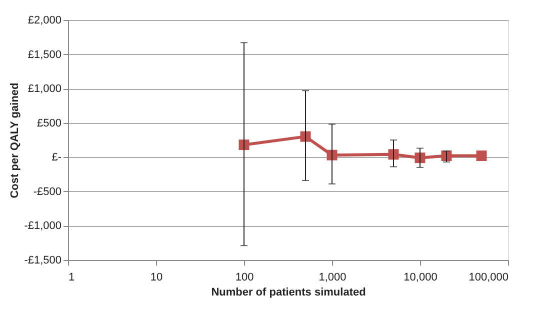 The width and height of the screenshot is (545, 334). What do you see at coordinates (43, 226) in the screenshot?
I see `y-tick-label: -£1,000` at bounding box center [43, 226].